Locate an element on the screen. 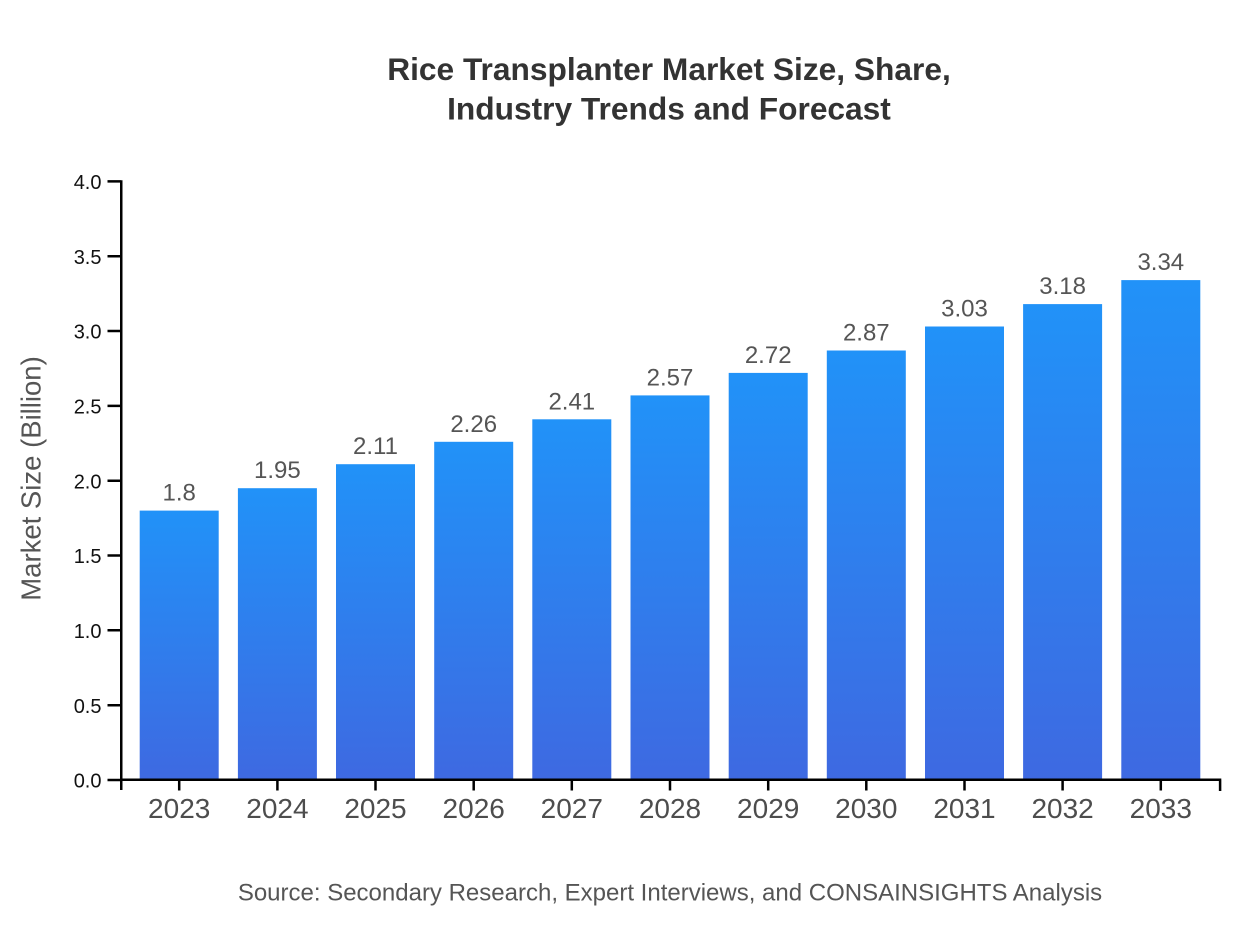  svg-text: 2025 is located at coordinates (375, 808).